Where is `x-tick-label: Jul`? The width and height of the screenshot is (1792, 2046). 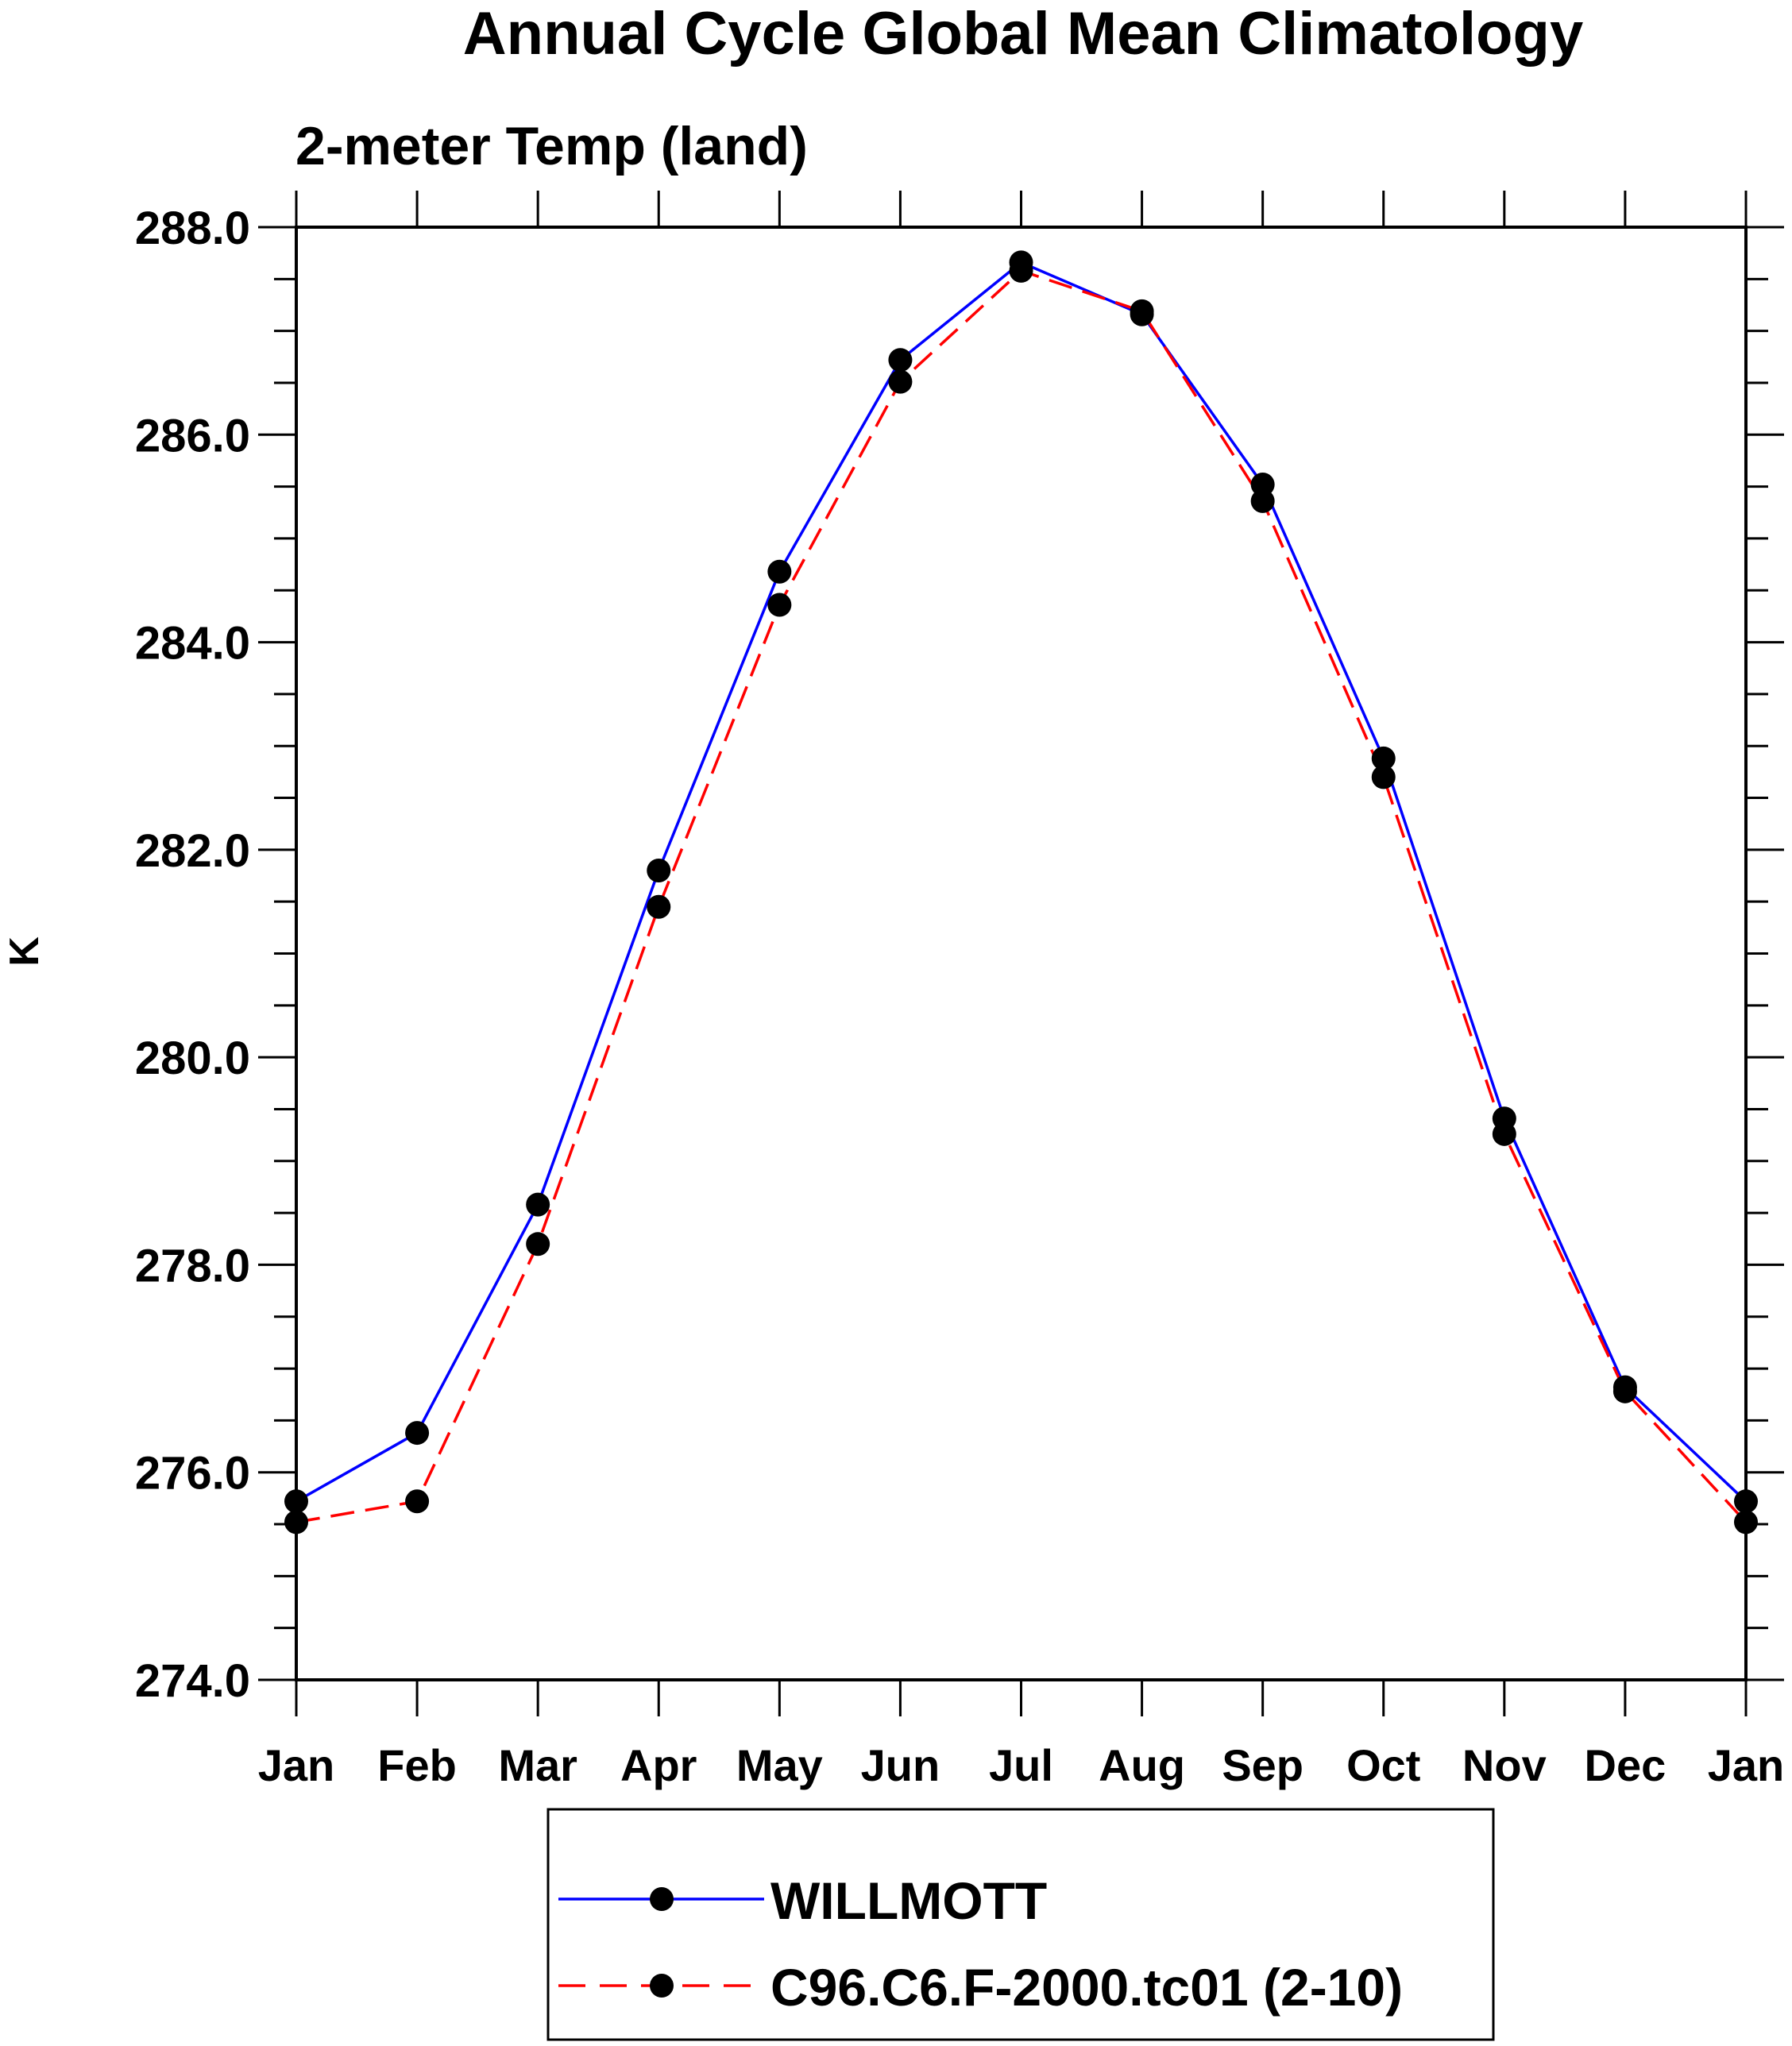
x-tick-label: Jul is located at coordinates (1021, 1765).